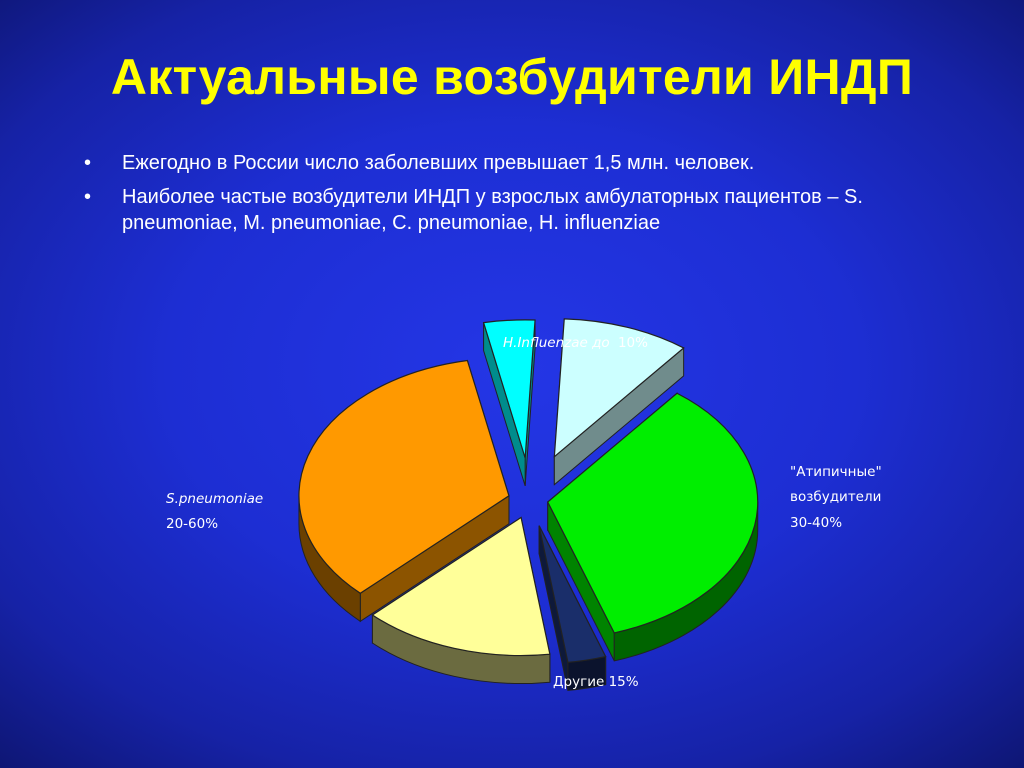 This screenshot has height=768, width=1024. I want to click on label-atypical-line2: возбудители, so click(835, 497).